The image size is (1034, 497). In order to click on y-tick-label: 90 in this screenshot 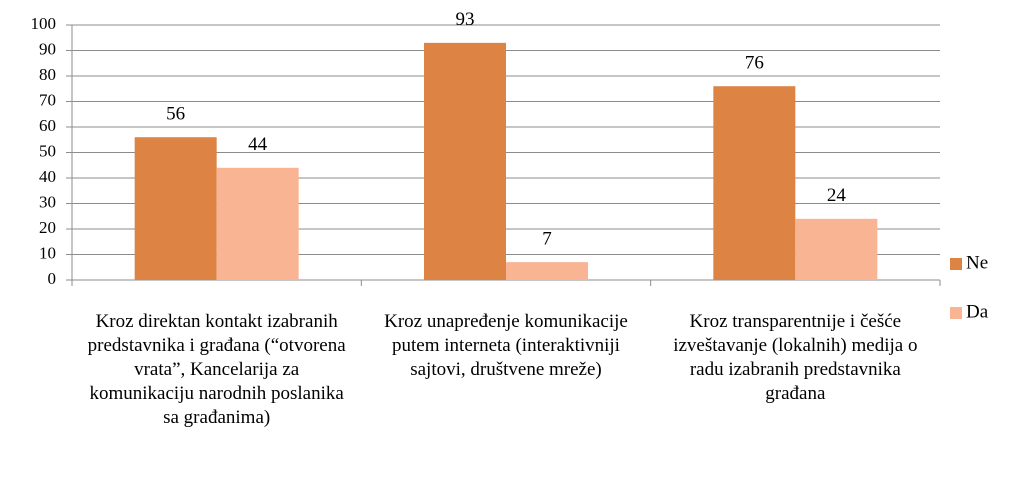, I will do `click(47, 48)`.